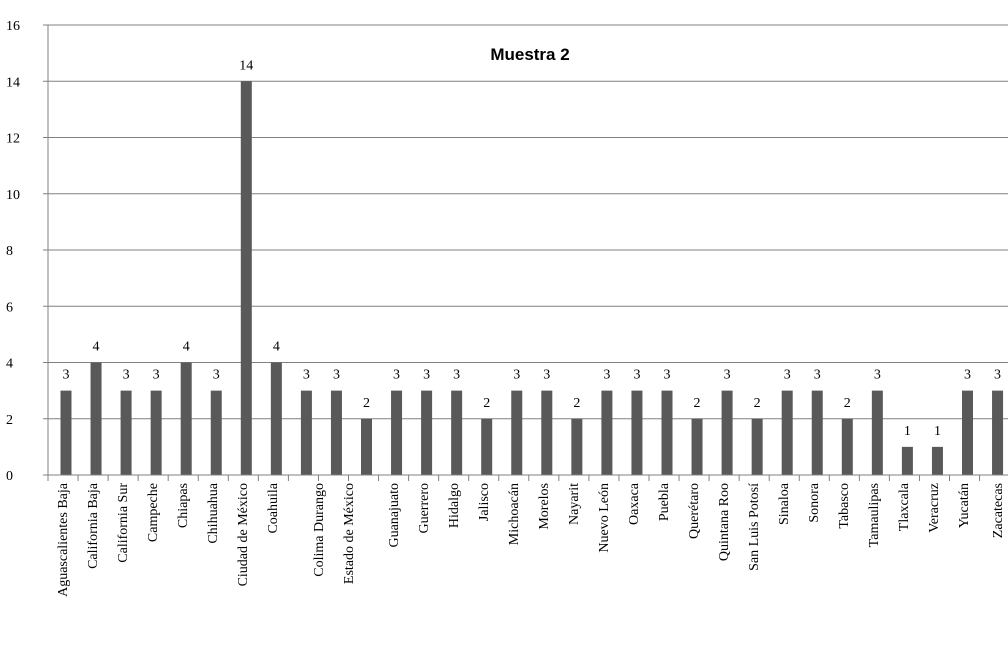 The height and width of the screenshot is (645, 1008). Describe the element at coordinates (394, 515) in the screenshot. I see `category-label: Guanajuato` at that location.